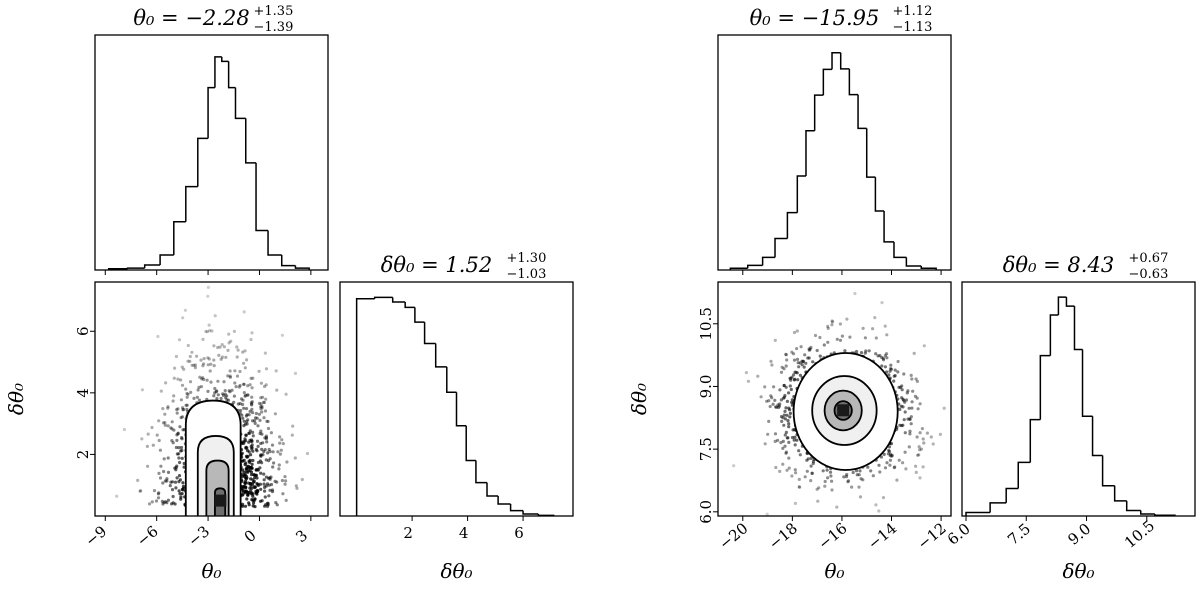 The image size is (1200, 608). Describe the element at coordinates (959, 534) in the screenshot. I see `x-tick-label: 6.0` at that location.